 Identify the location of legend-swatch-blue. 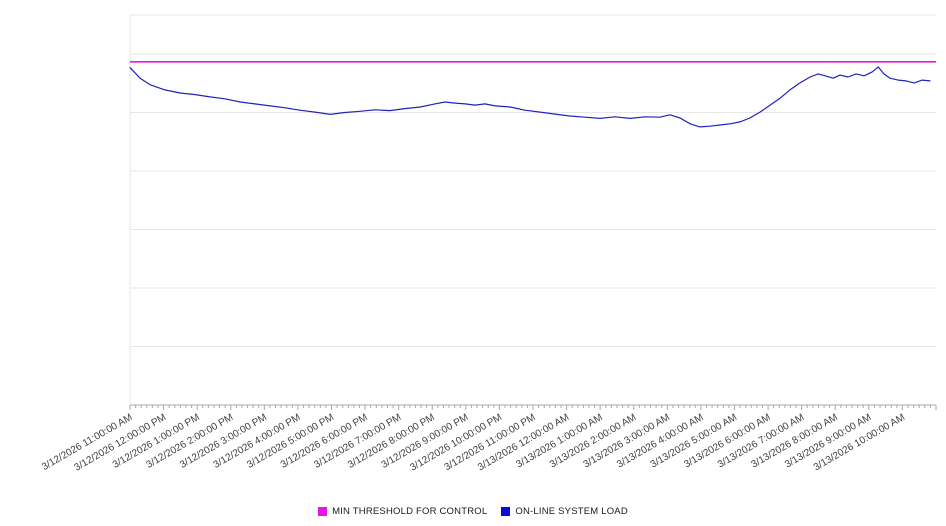
(506, 511).